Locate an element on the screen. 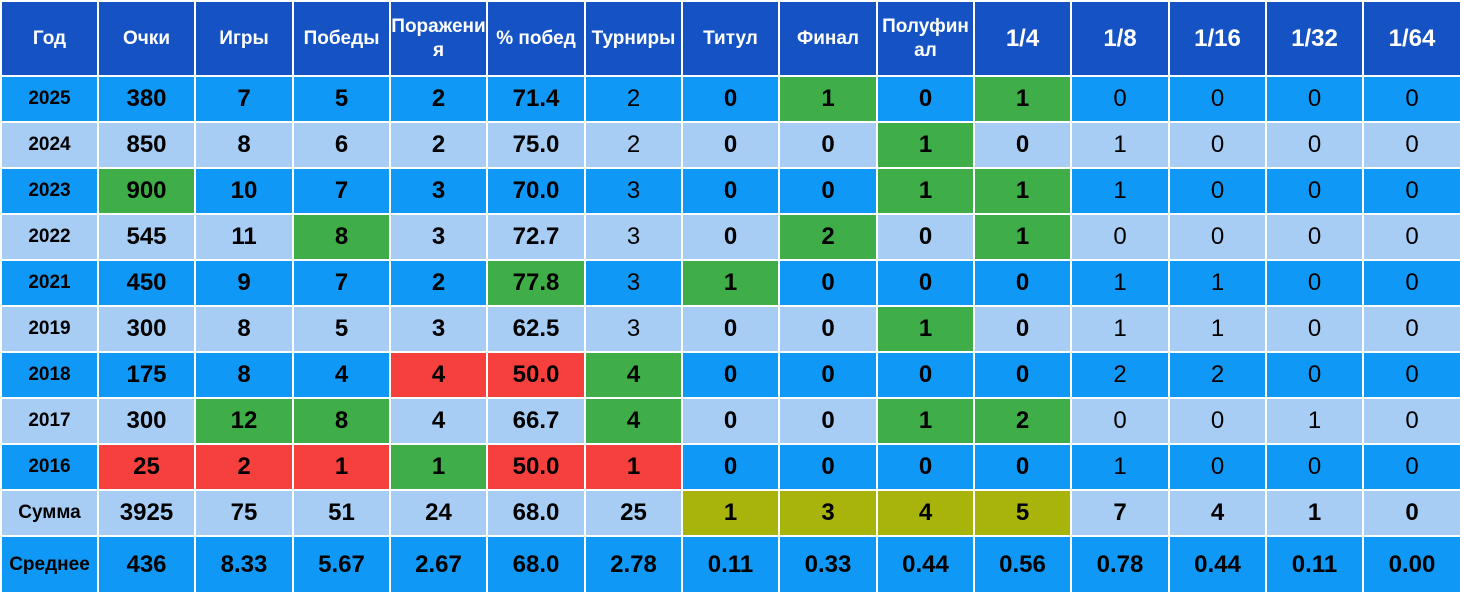 Image resolution: width=1460 pixels, height=594 pixels. table-cell: 5 is located at coordinates (1022, 513).